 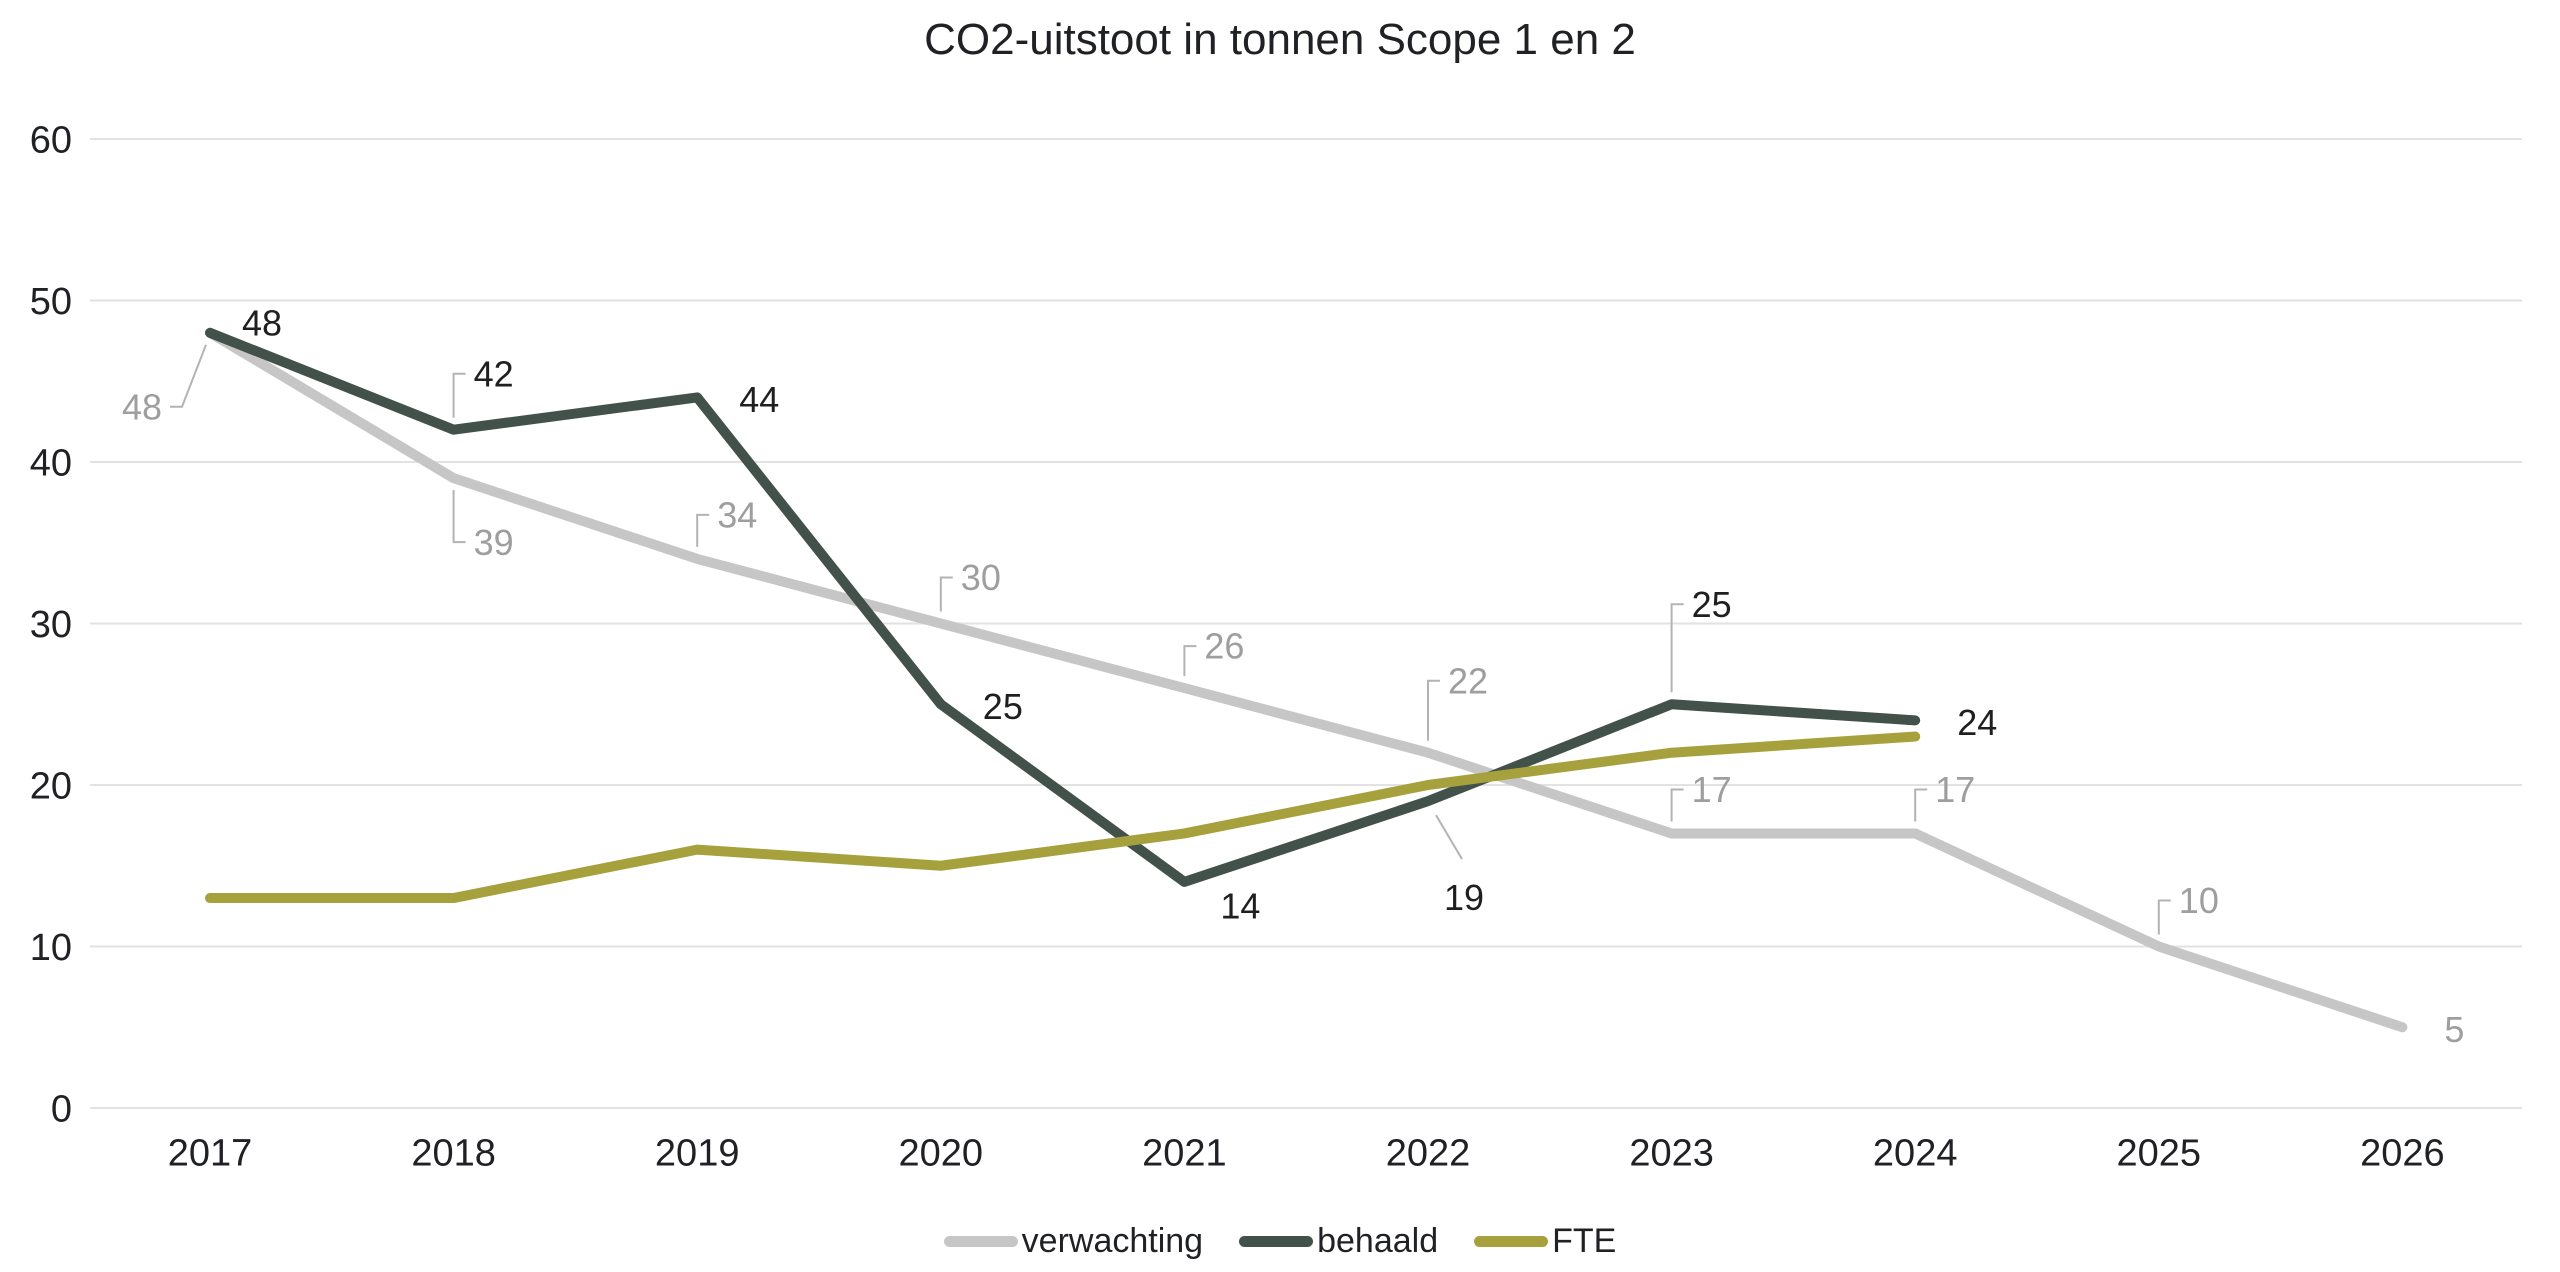 What do you see at coordinates (1112, 1240) in the screenshot?
I see `legend-label-verwachting: verwachting` at bounding box center [1112, 1240].